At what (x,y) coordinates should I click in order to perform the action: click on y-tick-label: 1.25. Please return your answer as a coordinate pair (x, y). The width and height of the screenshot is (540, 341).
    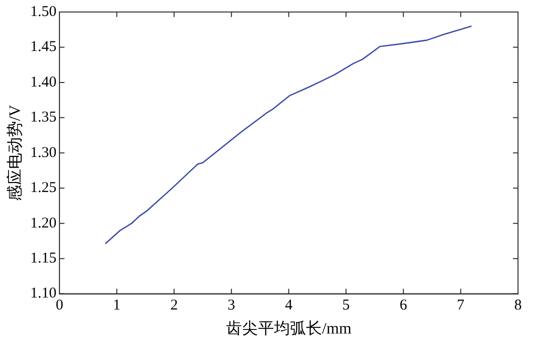
    Looking at the image, I should click on (43, 188).